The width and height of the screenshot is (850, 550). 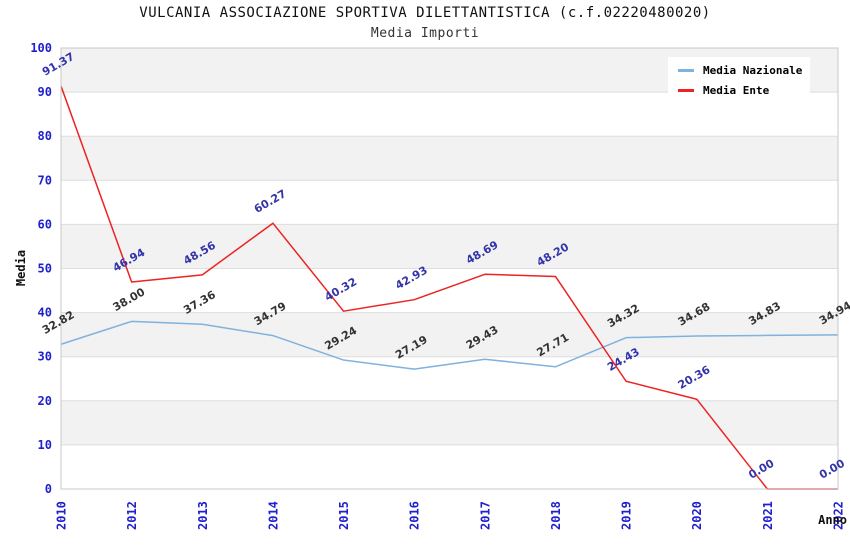 I want to click on x-tick-label: 2016, so click(x=415, y=515).